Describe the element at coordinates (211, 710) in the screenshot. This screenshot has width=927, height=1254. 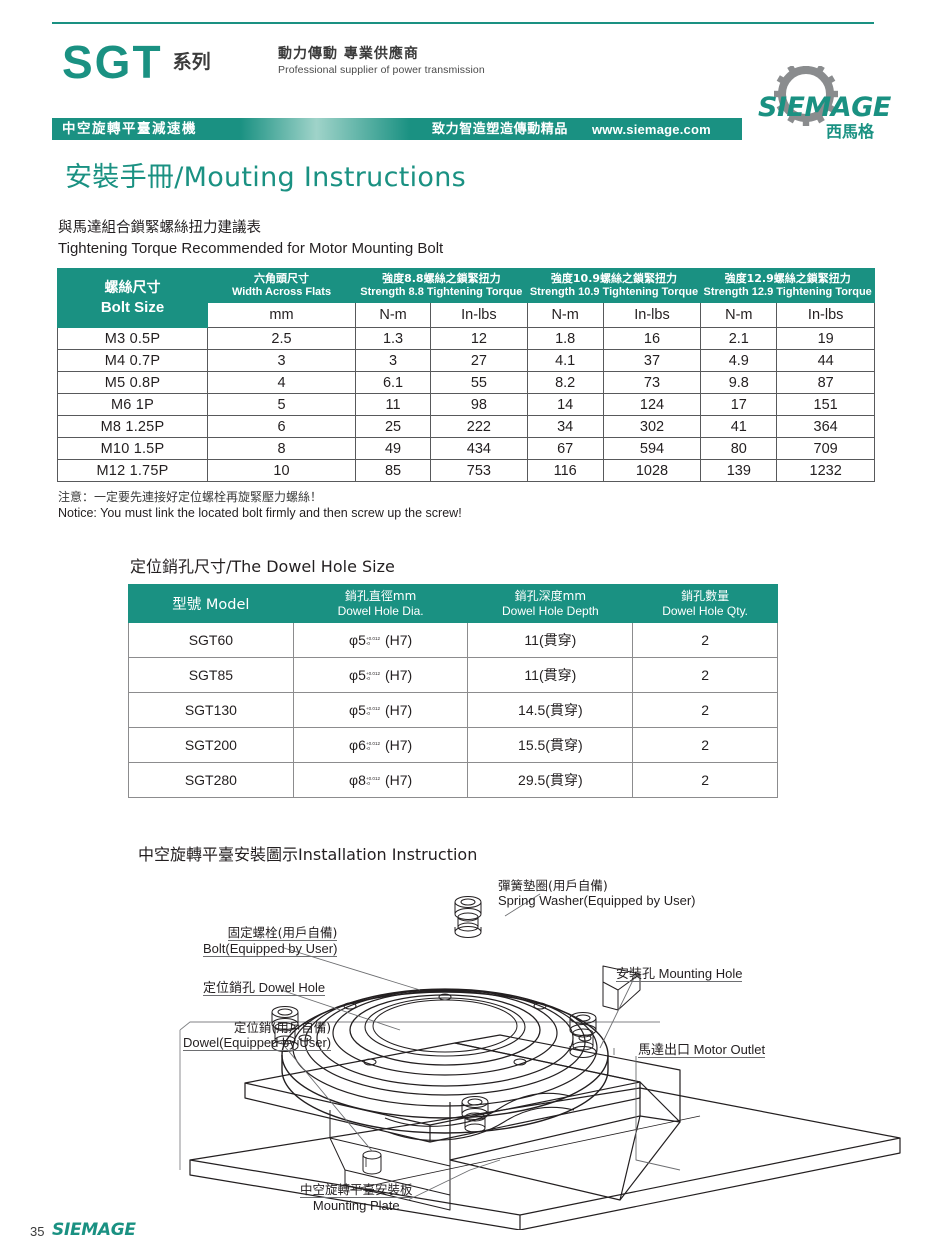
I see `cell-model: SGT130` at that location.